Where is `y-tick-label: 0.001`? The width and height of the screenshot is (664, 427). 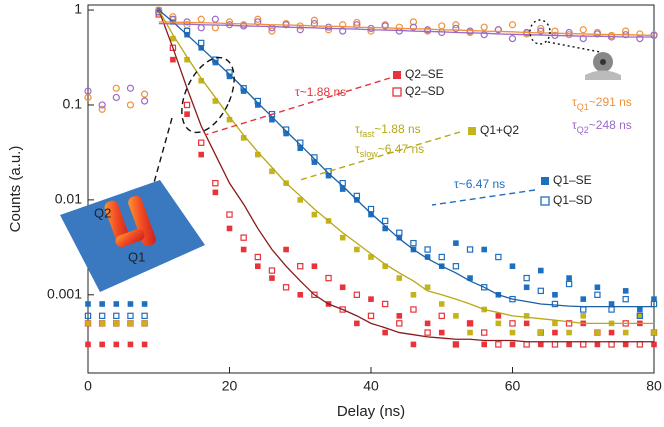
y-tick-label: 0.001 is located at coordinates (64, 293).